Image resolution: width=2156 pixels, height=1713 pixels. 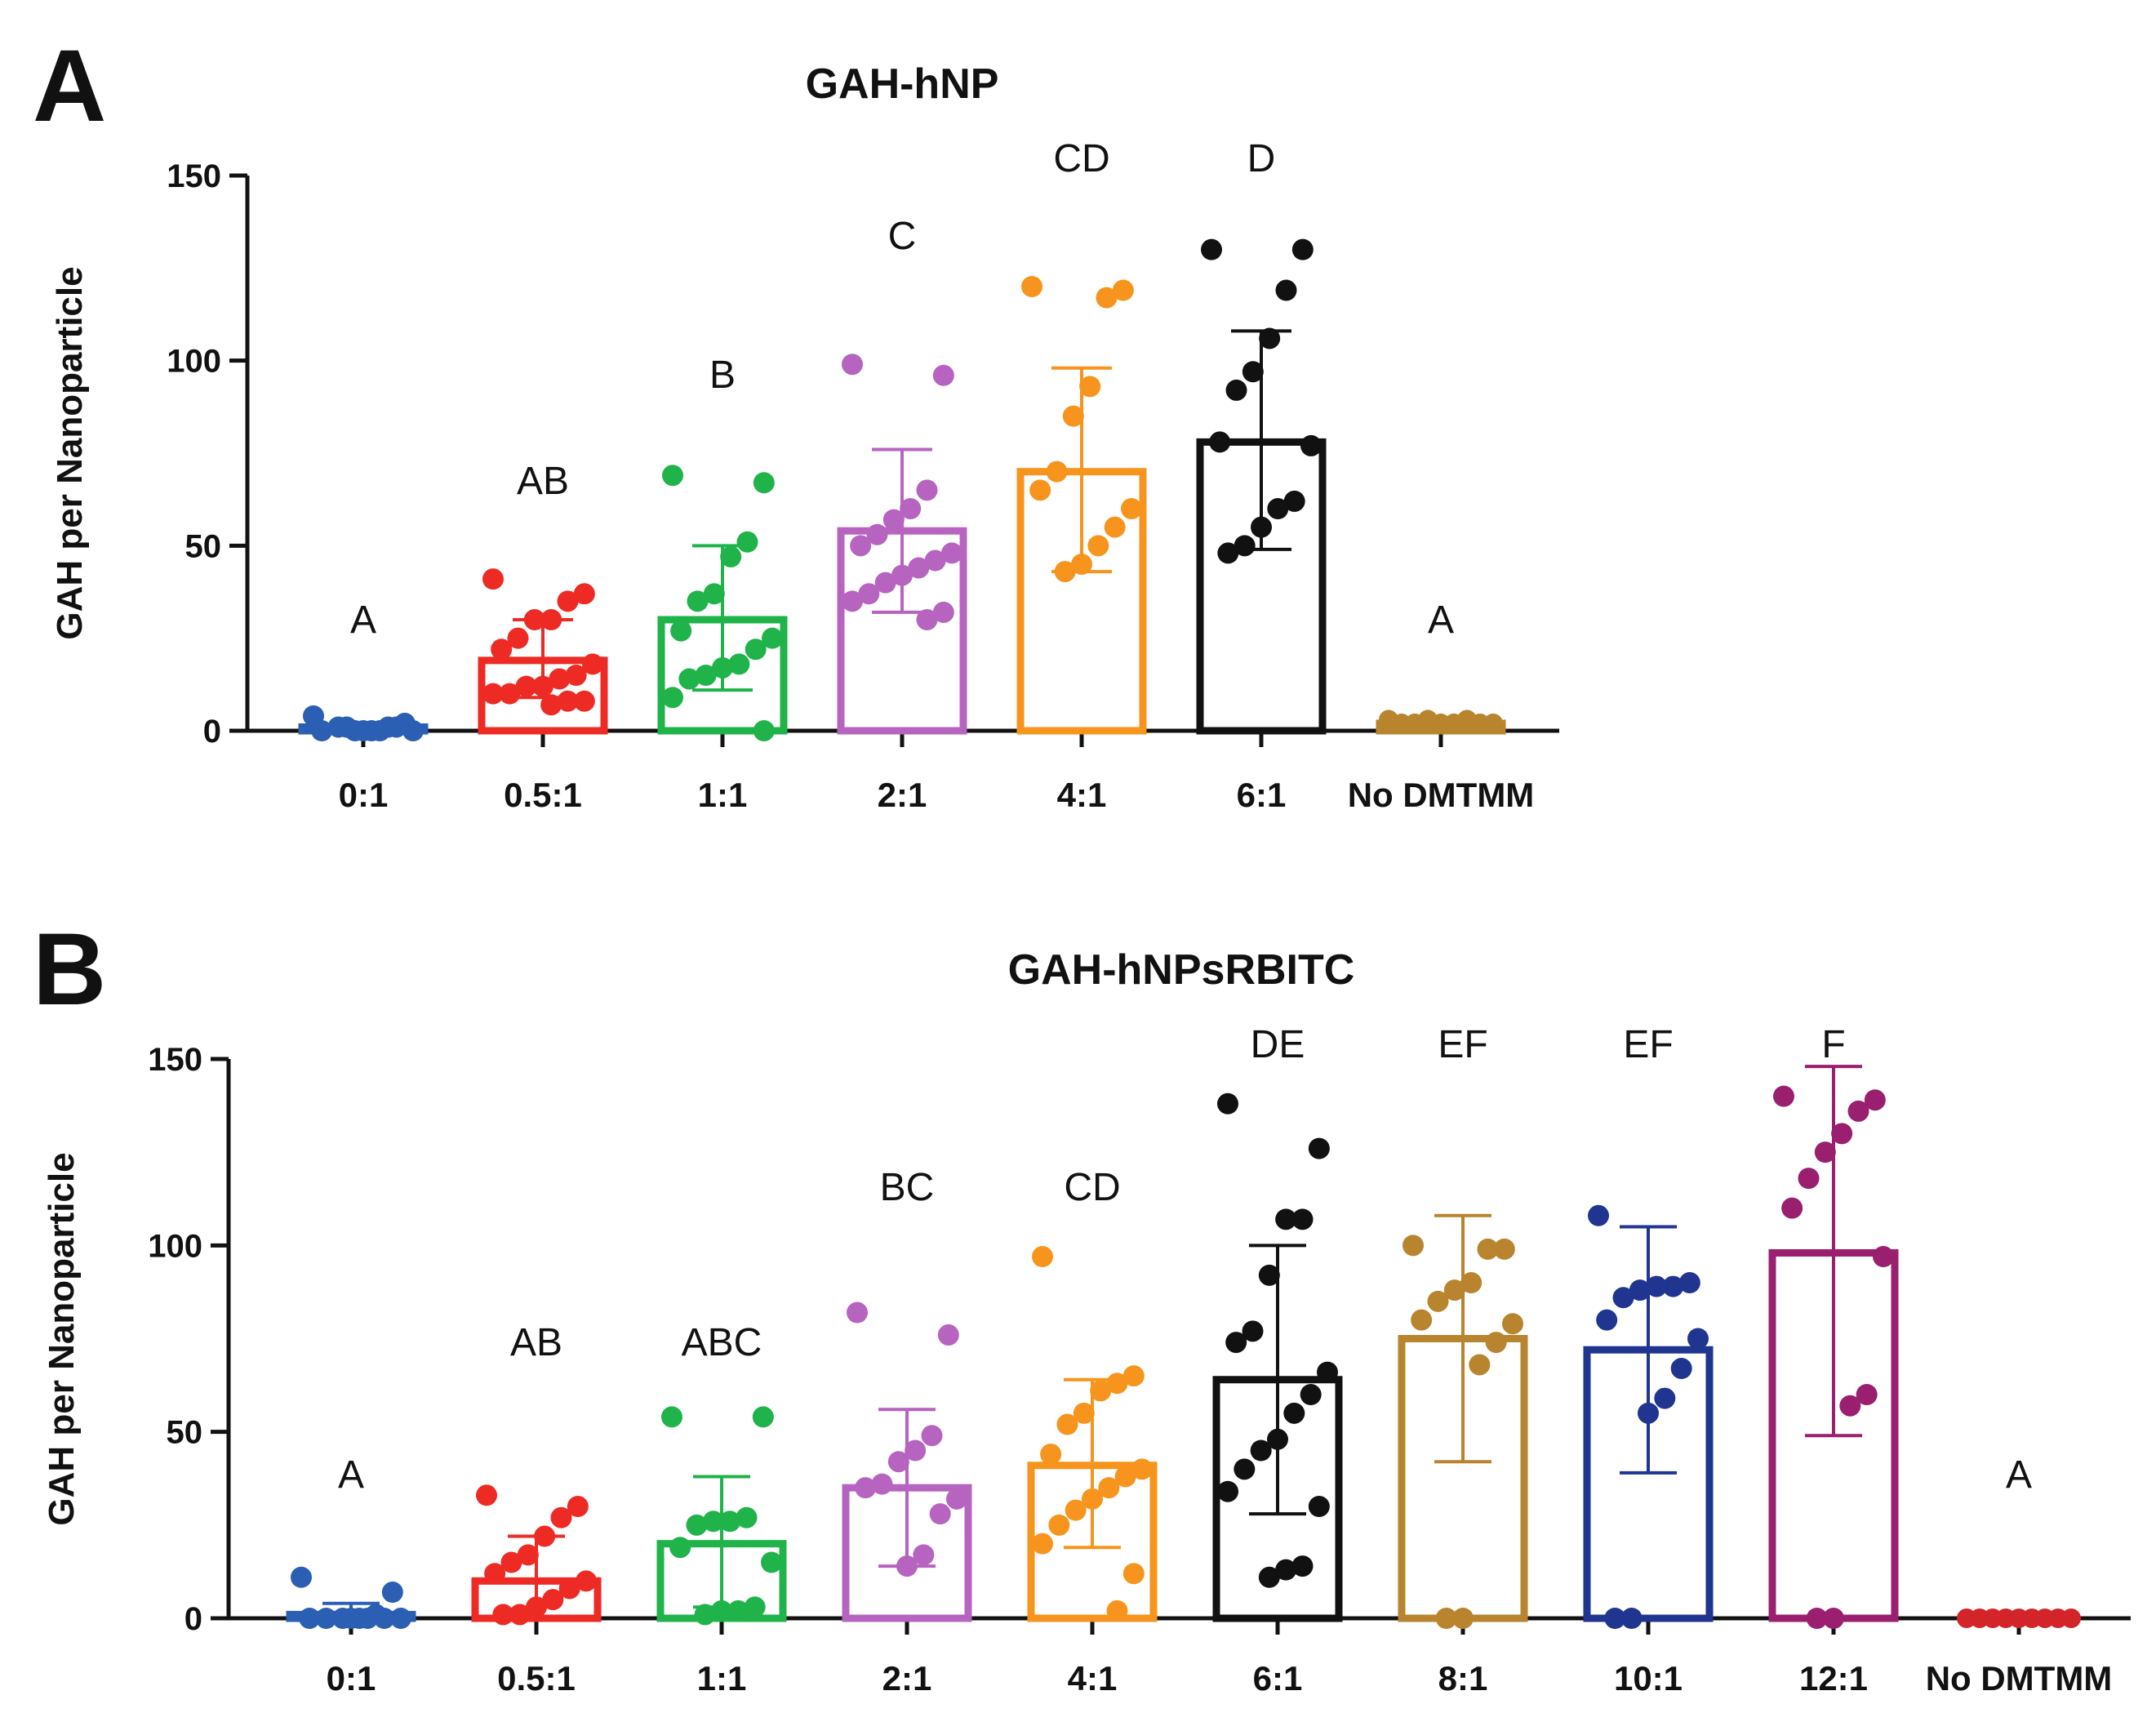 I want to click on x-tick-label: 6:1, so click(x=1262, y=795).